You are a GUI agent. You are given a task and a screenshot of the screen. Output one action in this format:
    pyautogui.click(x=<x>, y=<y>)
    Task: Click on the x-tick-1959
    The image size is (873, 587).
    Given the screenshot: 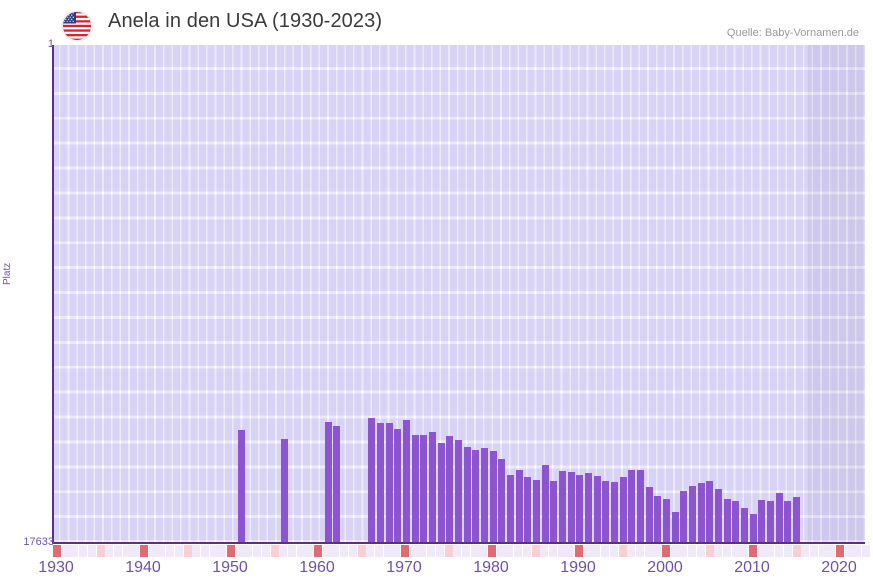 What is the action you would take?
    pyautogui.click(x=309, y=551)
    